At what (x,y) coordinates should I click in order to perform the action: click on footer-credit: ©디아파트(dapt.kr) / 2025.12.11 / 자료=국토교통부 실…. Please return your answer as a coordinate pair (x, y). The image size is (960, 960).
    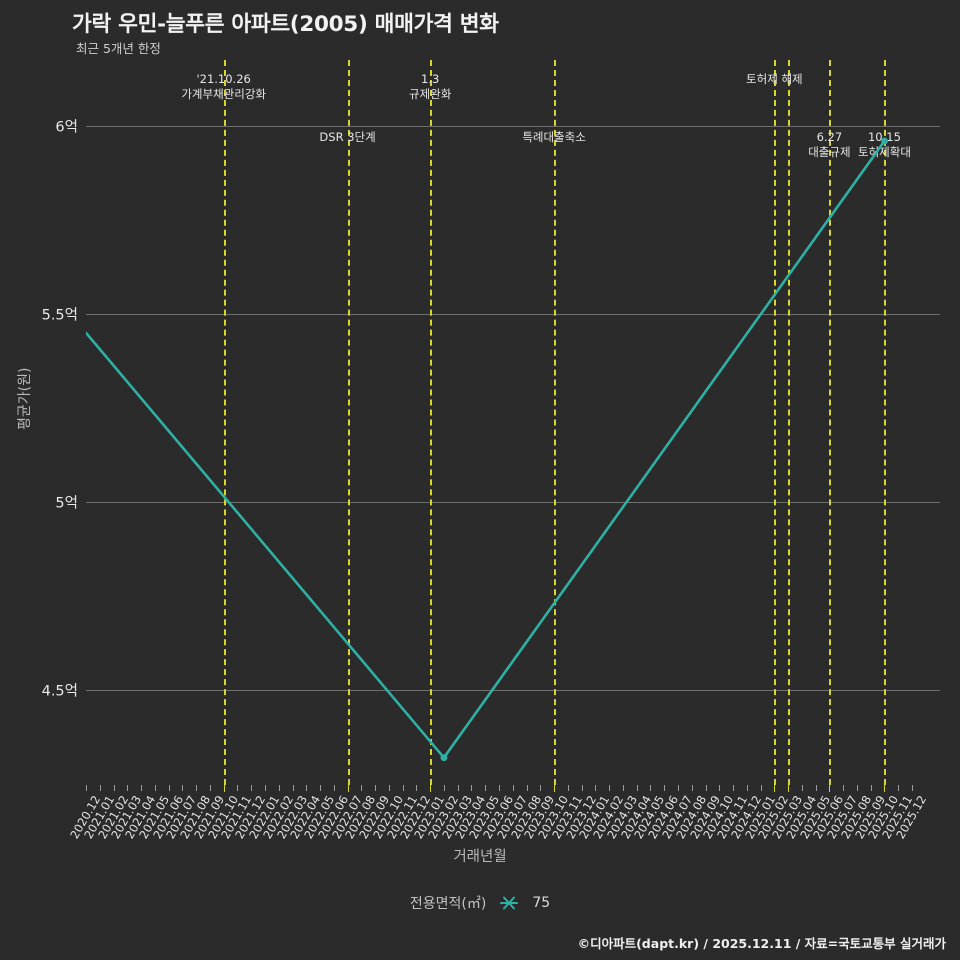
    Looking at the image, I should click on (761, 943).